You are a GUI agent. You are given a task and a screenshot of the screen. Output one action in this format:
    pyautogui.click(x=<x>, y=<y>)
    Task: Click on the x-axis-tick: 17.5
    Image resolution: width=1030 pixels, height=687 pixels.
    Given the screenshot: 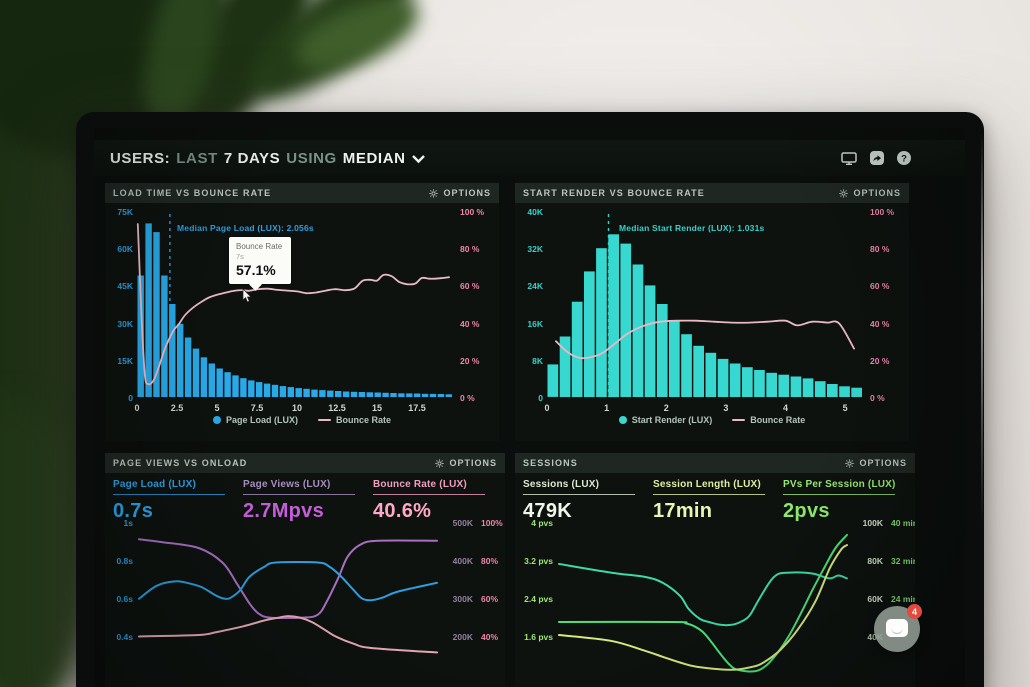 What is the action you would take?
    pyautogui.click(x=417, y=408)
    